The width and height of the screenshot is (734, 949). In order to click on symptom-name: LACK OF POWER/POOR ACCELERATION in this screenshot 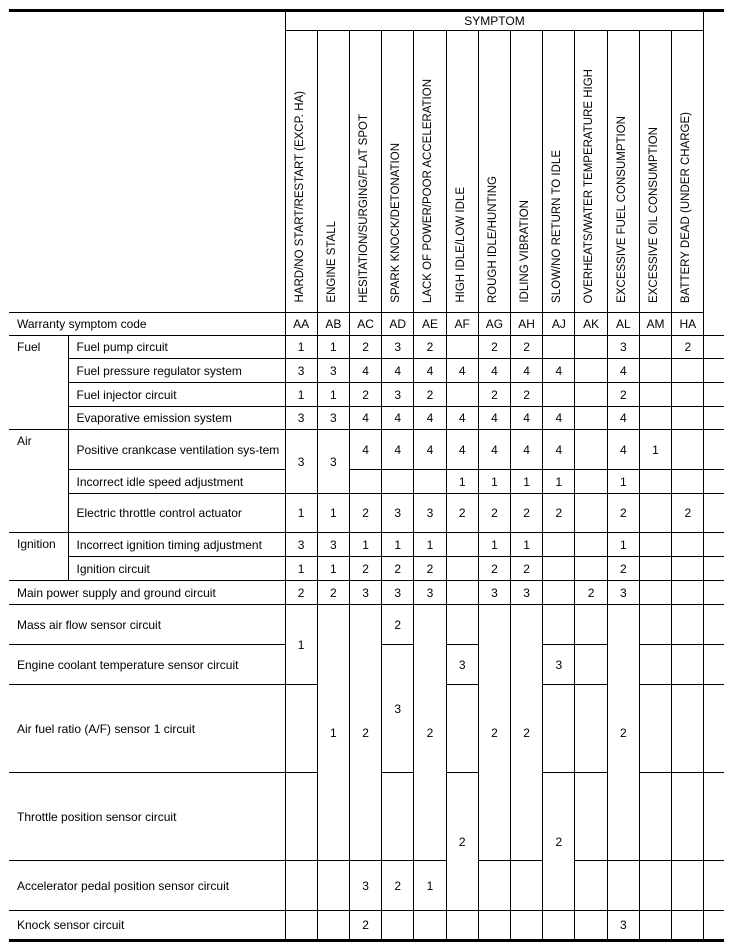, I will do `click(428, 190)`.